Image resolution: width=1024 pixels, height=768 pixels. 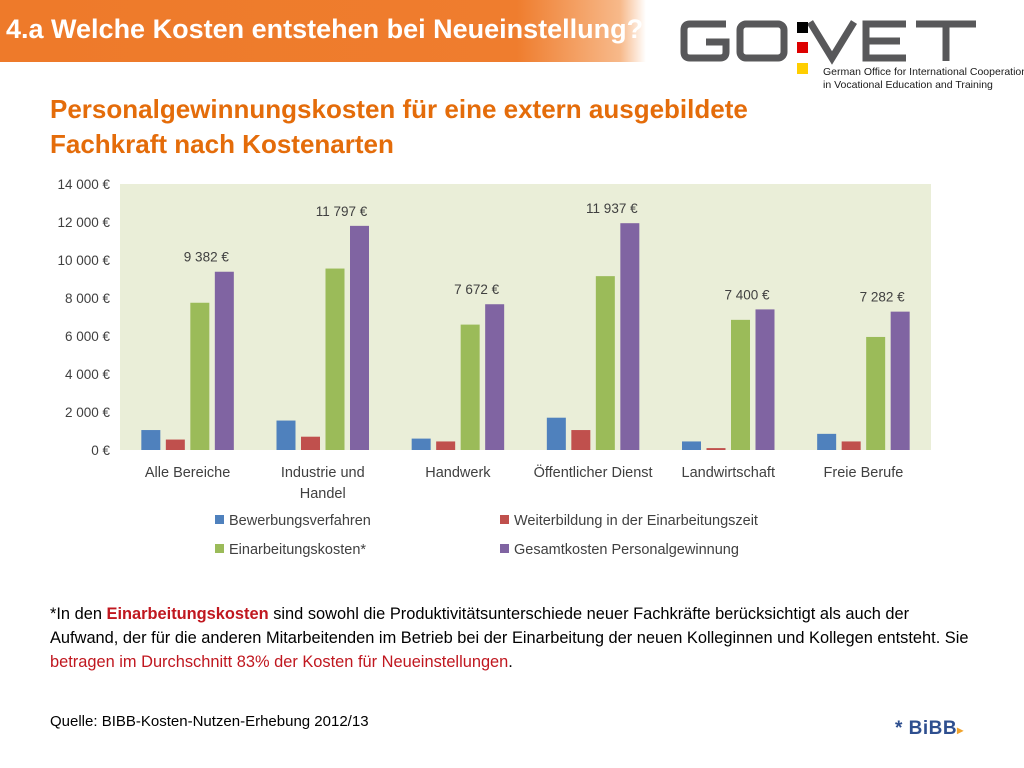 I want to click on legend-label: Weiterbildung in der Einarbeitungszeit, so click(x=636, y=521).